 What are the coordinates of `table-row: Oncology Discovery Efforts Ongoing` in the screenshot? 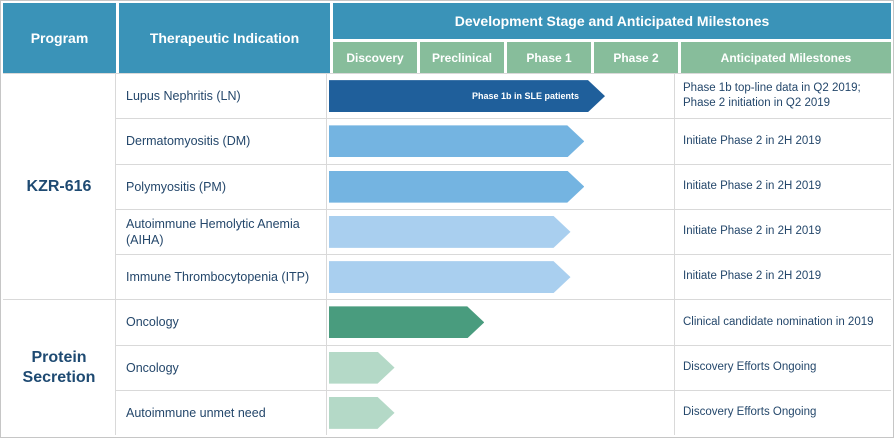 It's located at (503, 368).